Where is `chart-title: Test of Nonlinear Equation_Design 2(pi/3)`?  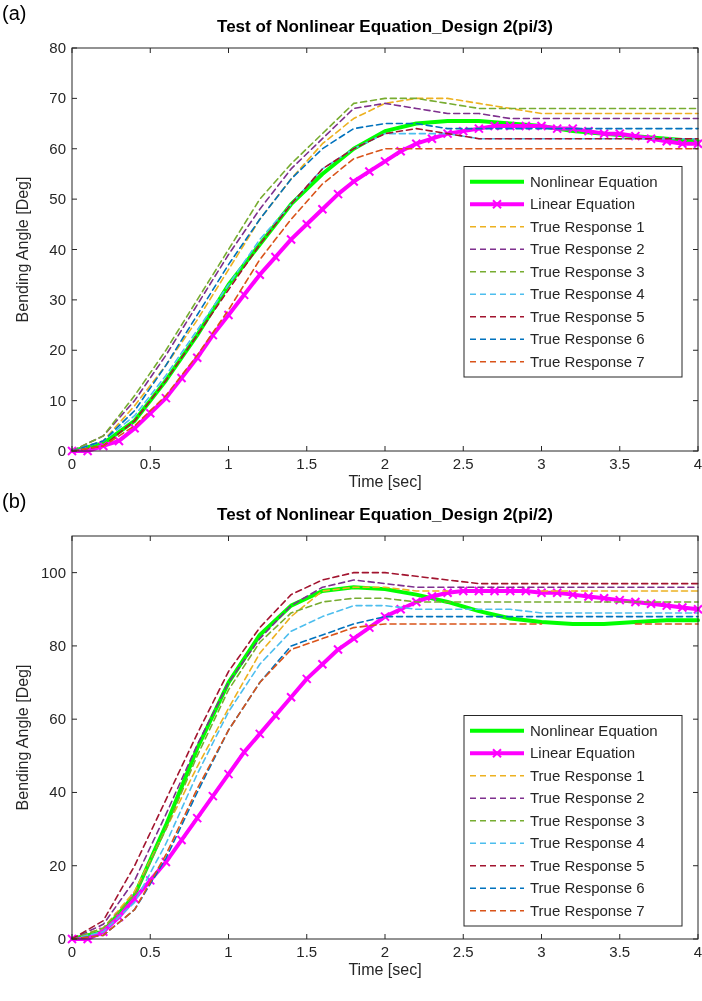
chart-title: Test of Nonlinear Equation_Design 2(pi/3) is located at coordinates (385, 26).